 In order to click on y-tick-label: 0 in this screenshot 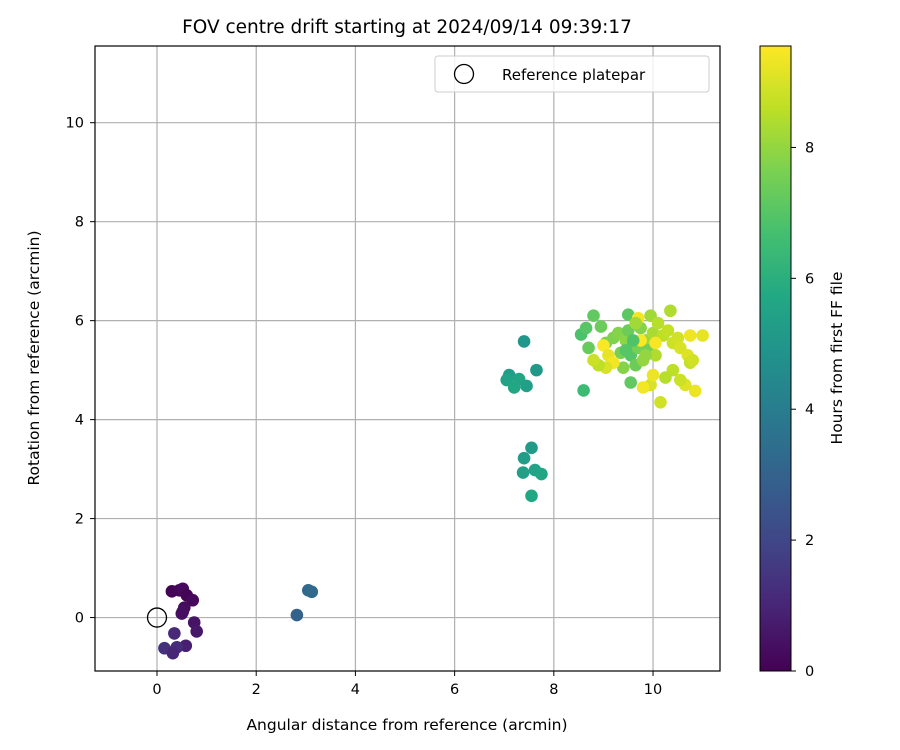, I will do `click(79, 619)`.